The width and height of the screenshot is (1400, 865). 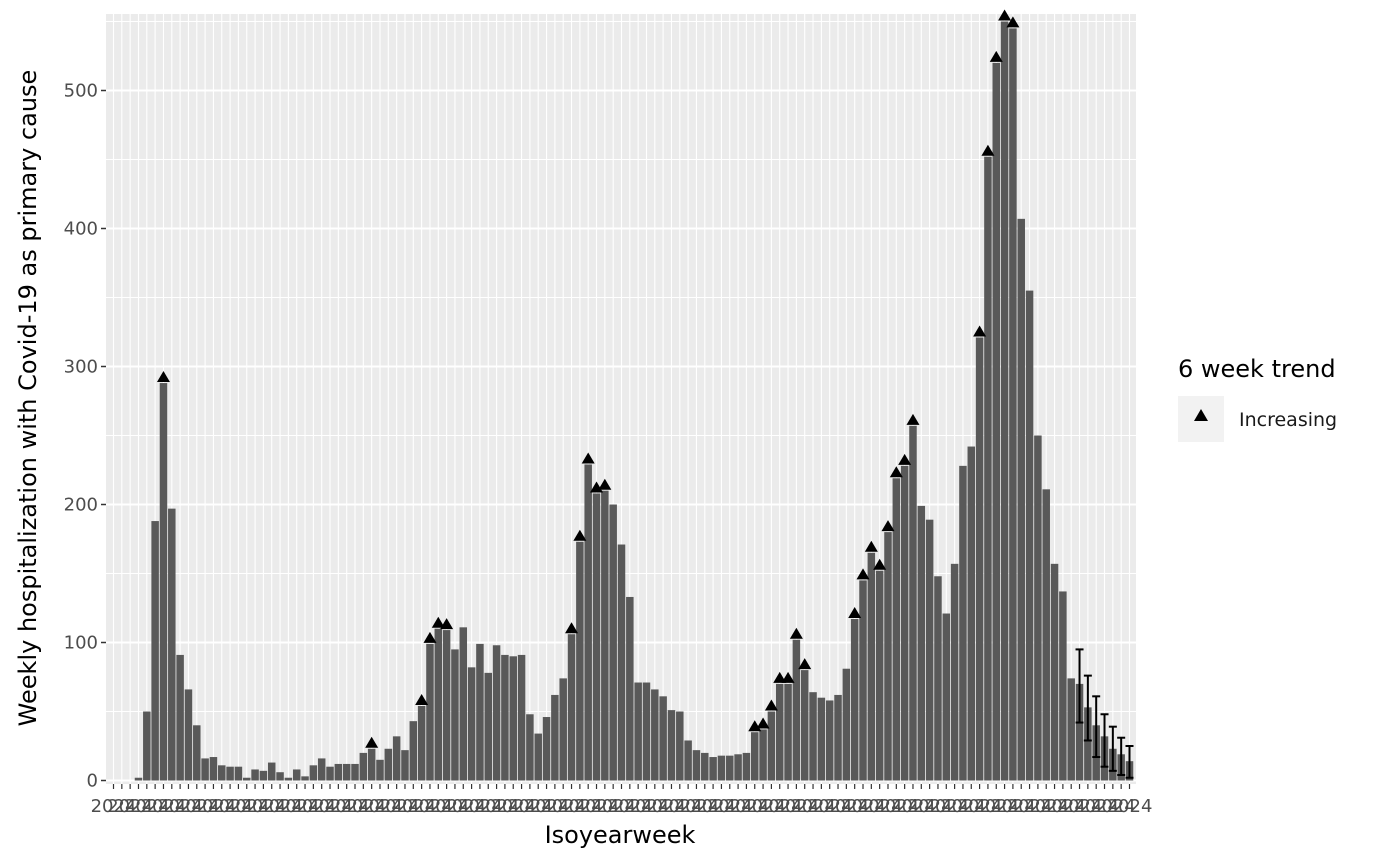 What do you see at coordinates (1257, 369) in the screenshot?
I see `legend-title: 6 week trend` at bounding box center [1257, 369].